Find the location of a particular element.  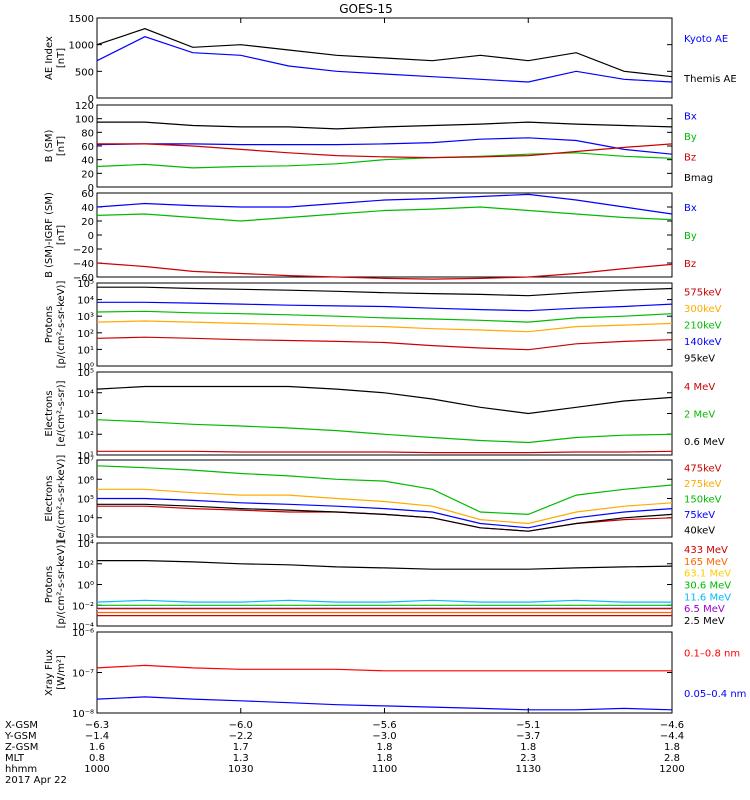

x-axis-value: 1000 is located at coordinates (96, 769).